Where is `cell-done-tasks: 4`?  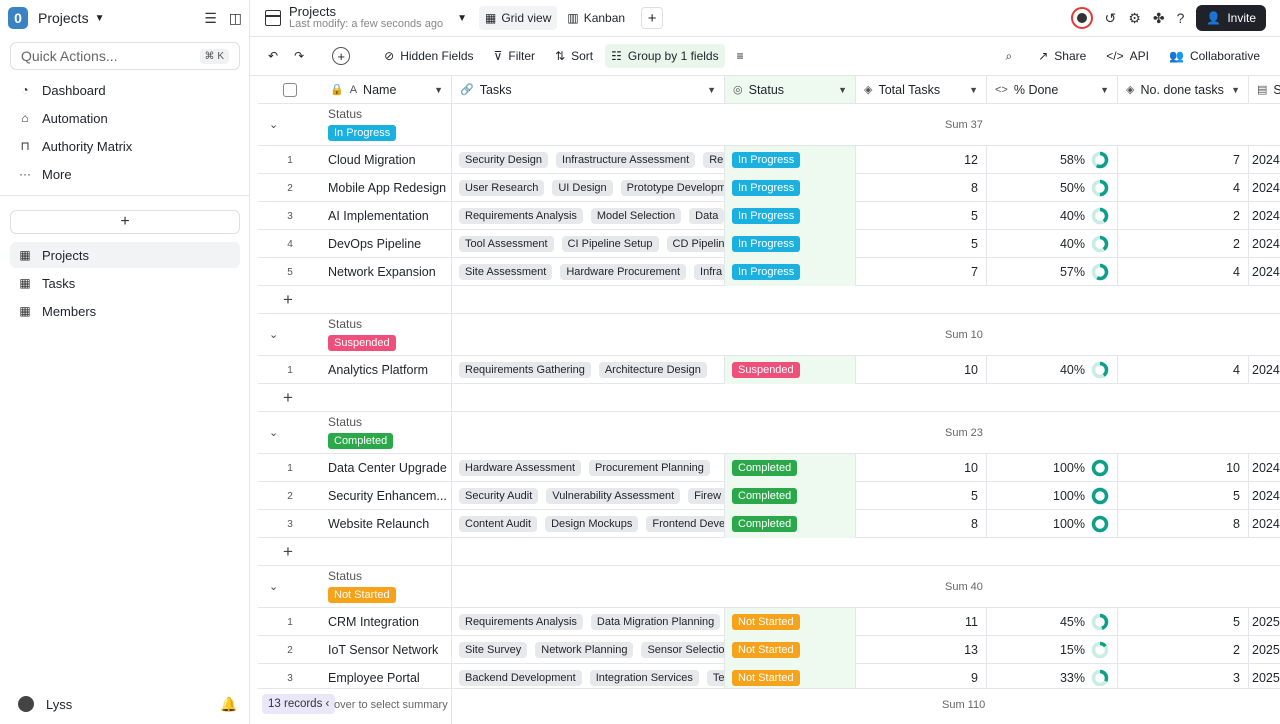
cell-done-tasks: 4 is located at coordinates (1183, 370).